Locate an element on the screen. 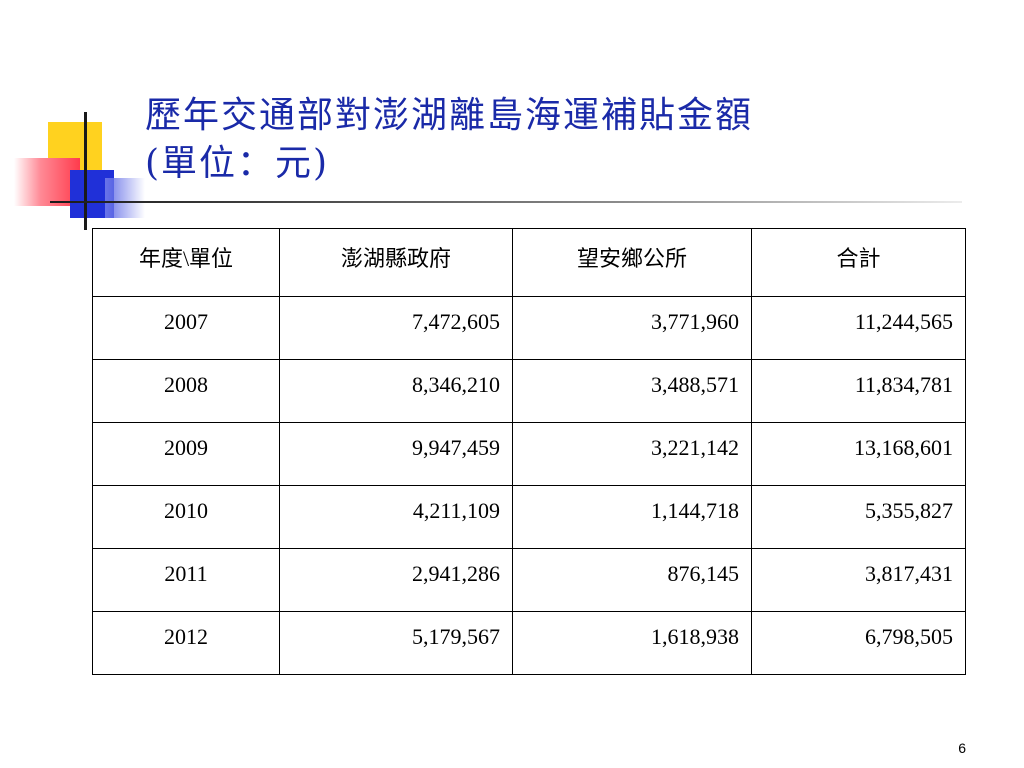 The height and width of the screenshot is (768, 1024). decorative-blue-fade is located at coordinates (125, 198).